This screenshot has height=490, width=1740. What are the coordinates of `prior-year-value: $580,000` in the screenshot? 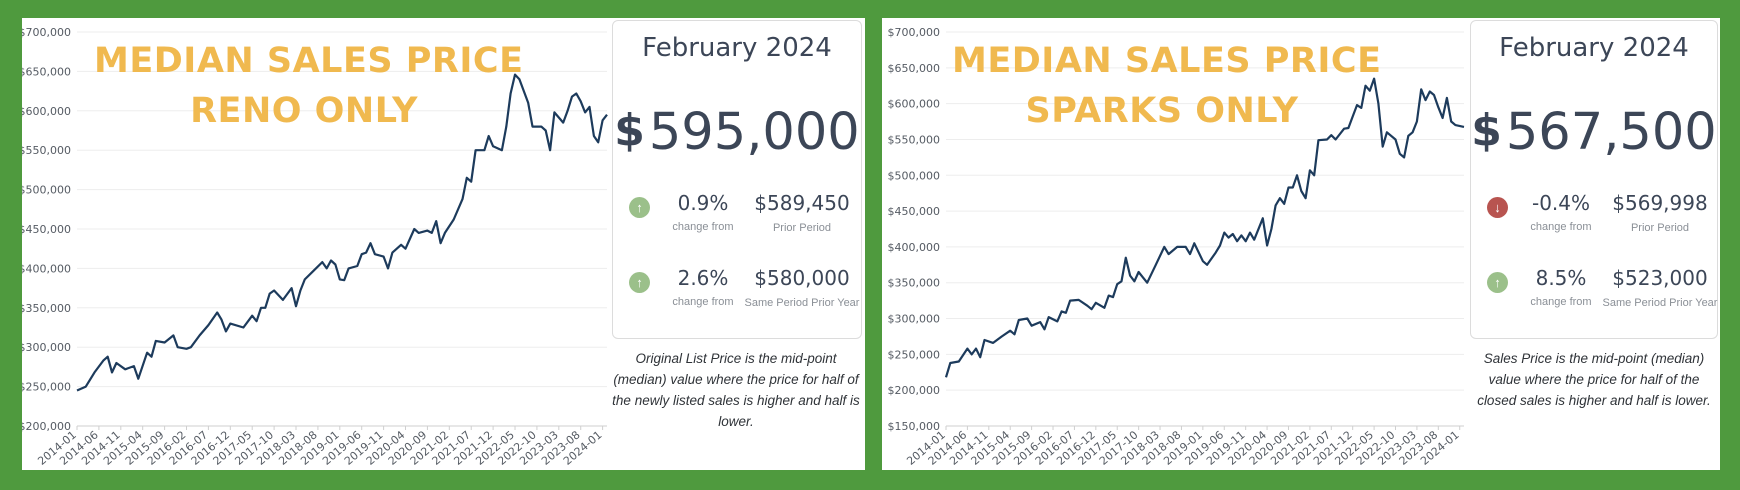 It's located at (802, 278).